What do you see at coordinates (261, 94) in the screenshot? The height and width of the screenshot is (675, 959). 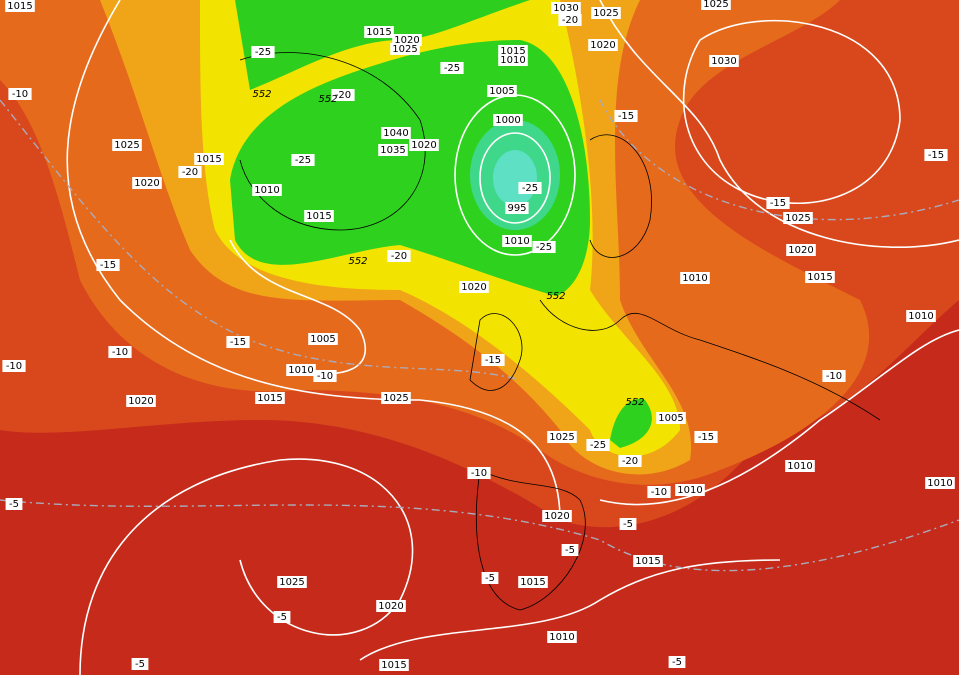 I see `height-label: 552` at bounding box center [261, 94].